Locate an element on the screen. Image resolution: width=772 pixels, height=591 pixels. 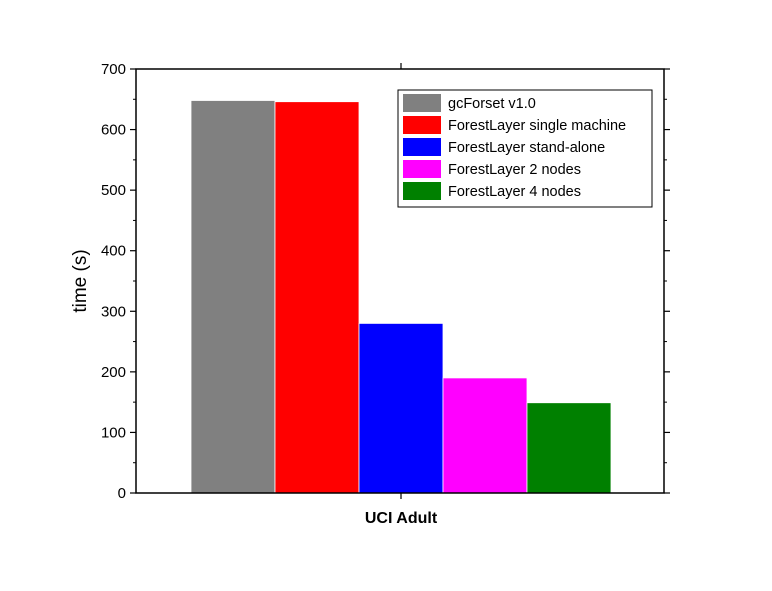
legend-label: ForestLayer single machine is located at coordinates (537, 126).